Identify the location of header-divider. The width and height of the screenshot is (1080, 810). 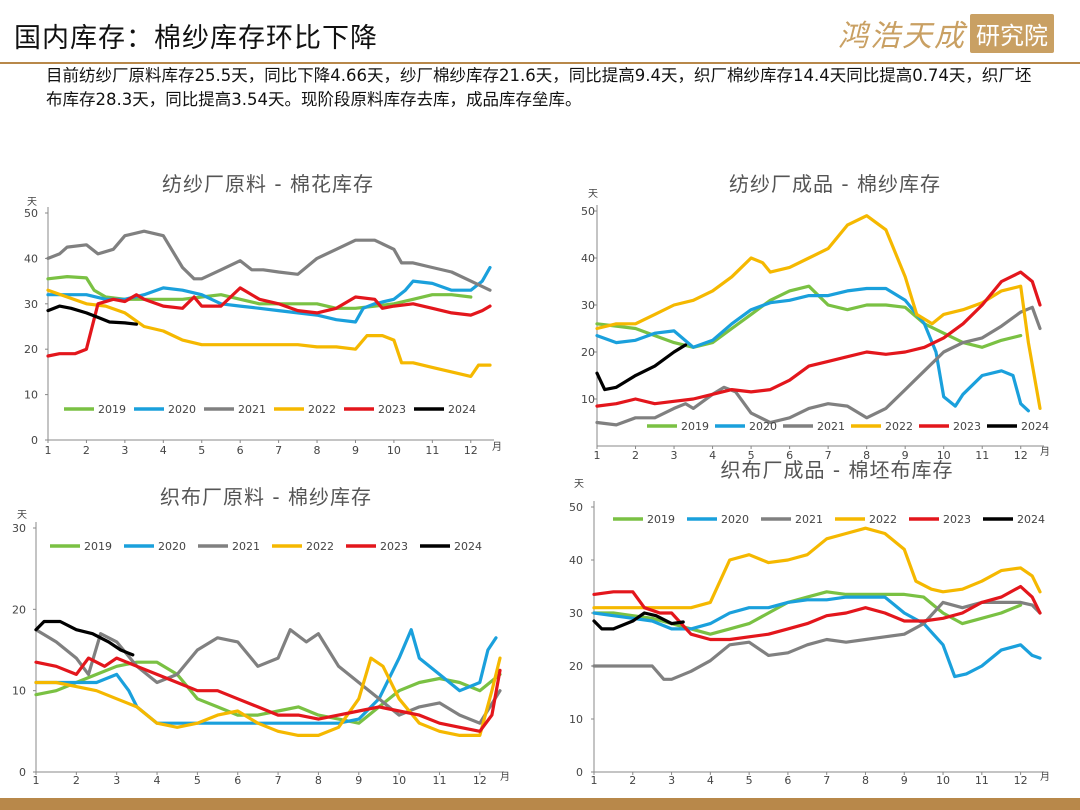
(540, 63).